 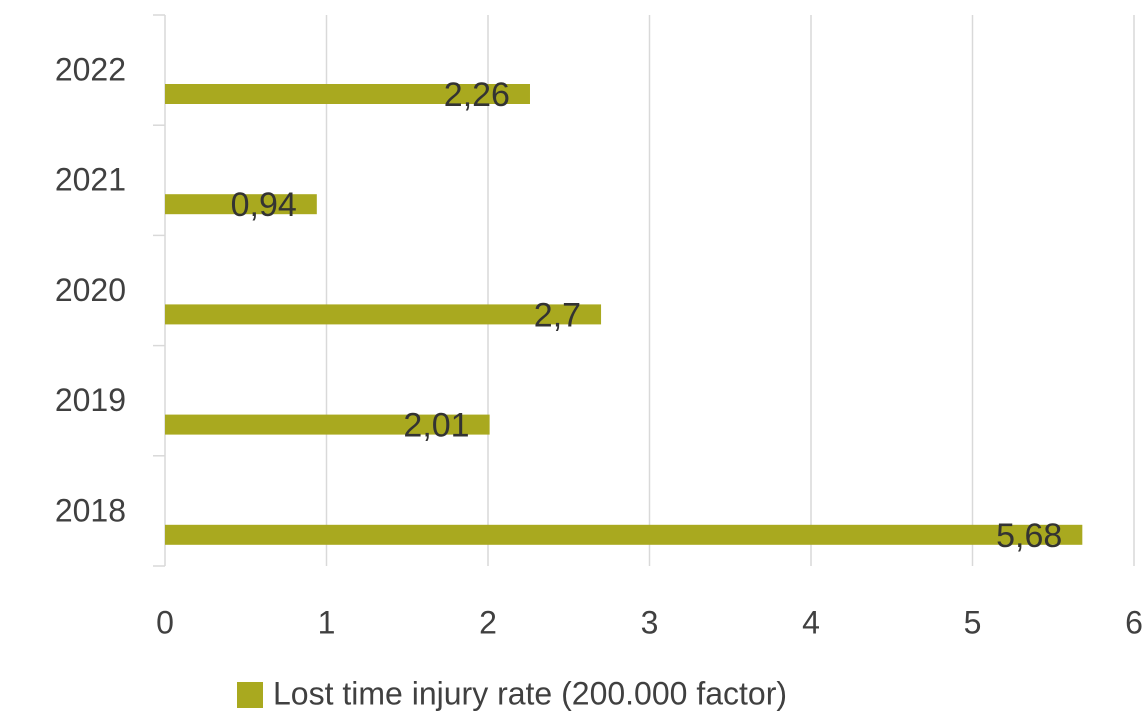 I want to click on x-tick-label: 1, so click(x=327, y=622).